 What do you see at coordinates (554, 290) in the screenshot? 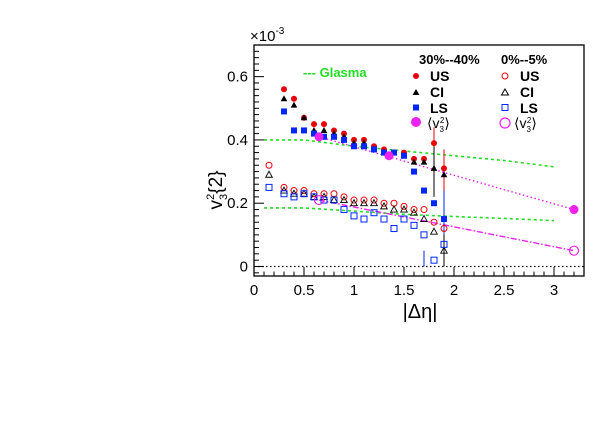
I see `x-tick-label: 3` at bounding box center [554, 290].